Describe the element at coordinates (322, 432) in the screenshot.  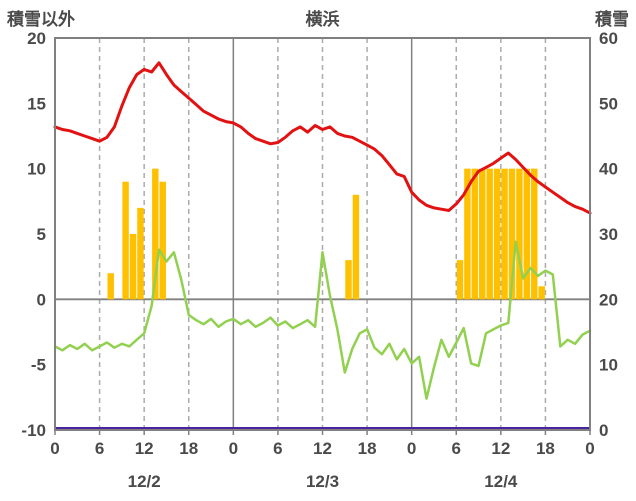
I see `x-axis-ticks` at that location.